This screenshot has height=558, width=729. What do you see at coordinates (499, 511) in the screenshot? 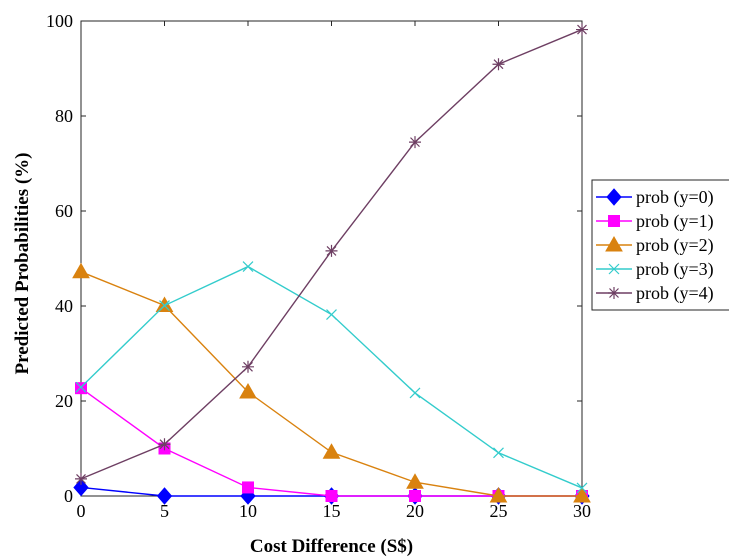
I see `x-tick-label: 25` at bounding box center [499, 511].